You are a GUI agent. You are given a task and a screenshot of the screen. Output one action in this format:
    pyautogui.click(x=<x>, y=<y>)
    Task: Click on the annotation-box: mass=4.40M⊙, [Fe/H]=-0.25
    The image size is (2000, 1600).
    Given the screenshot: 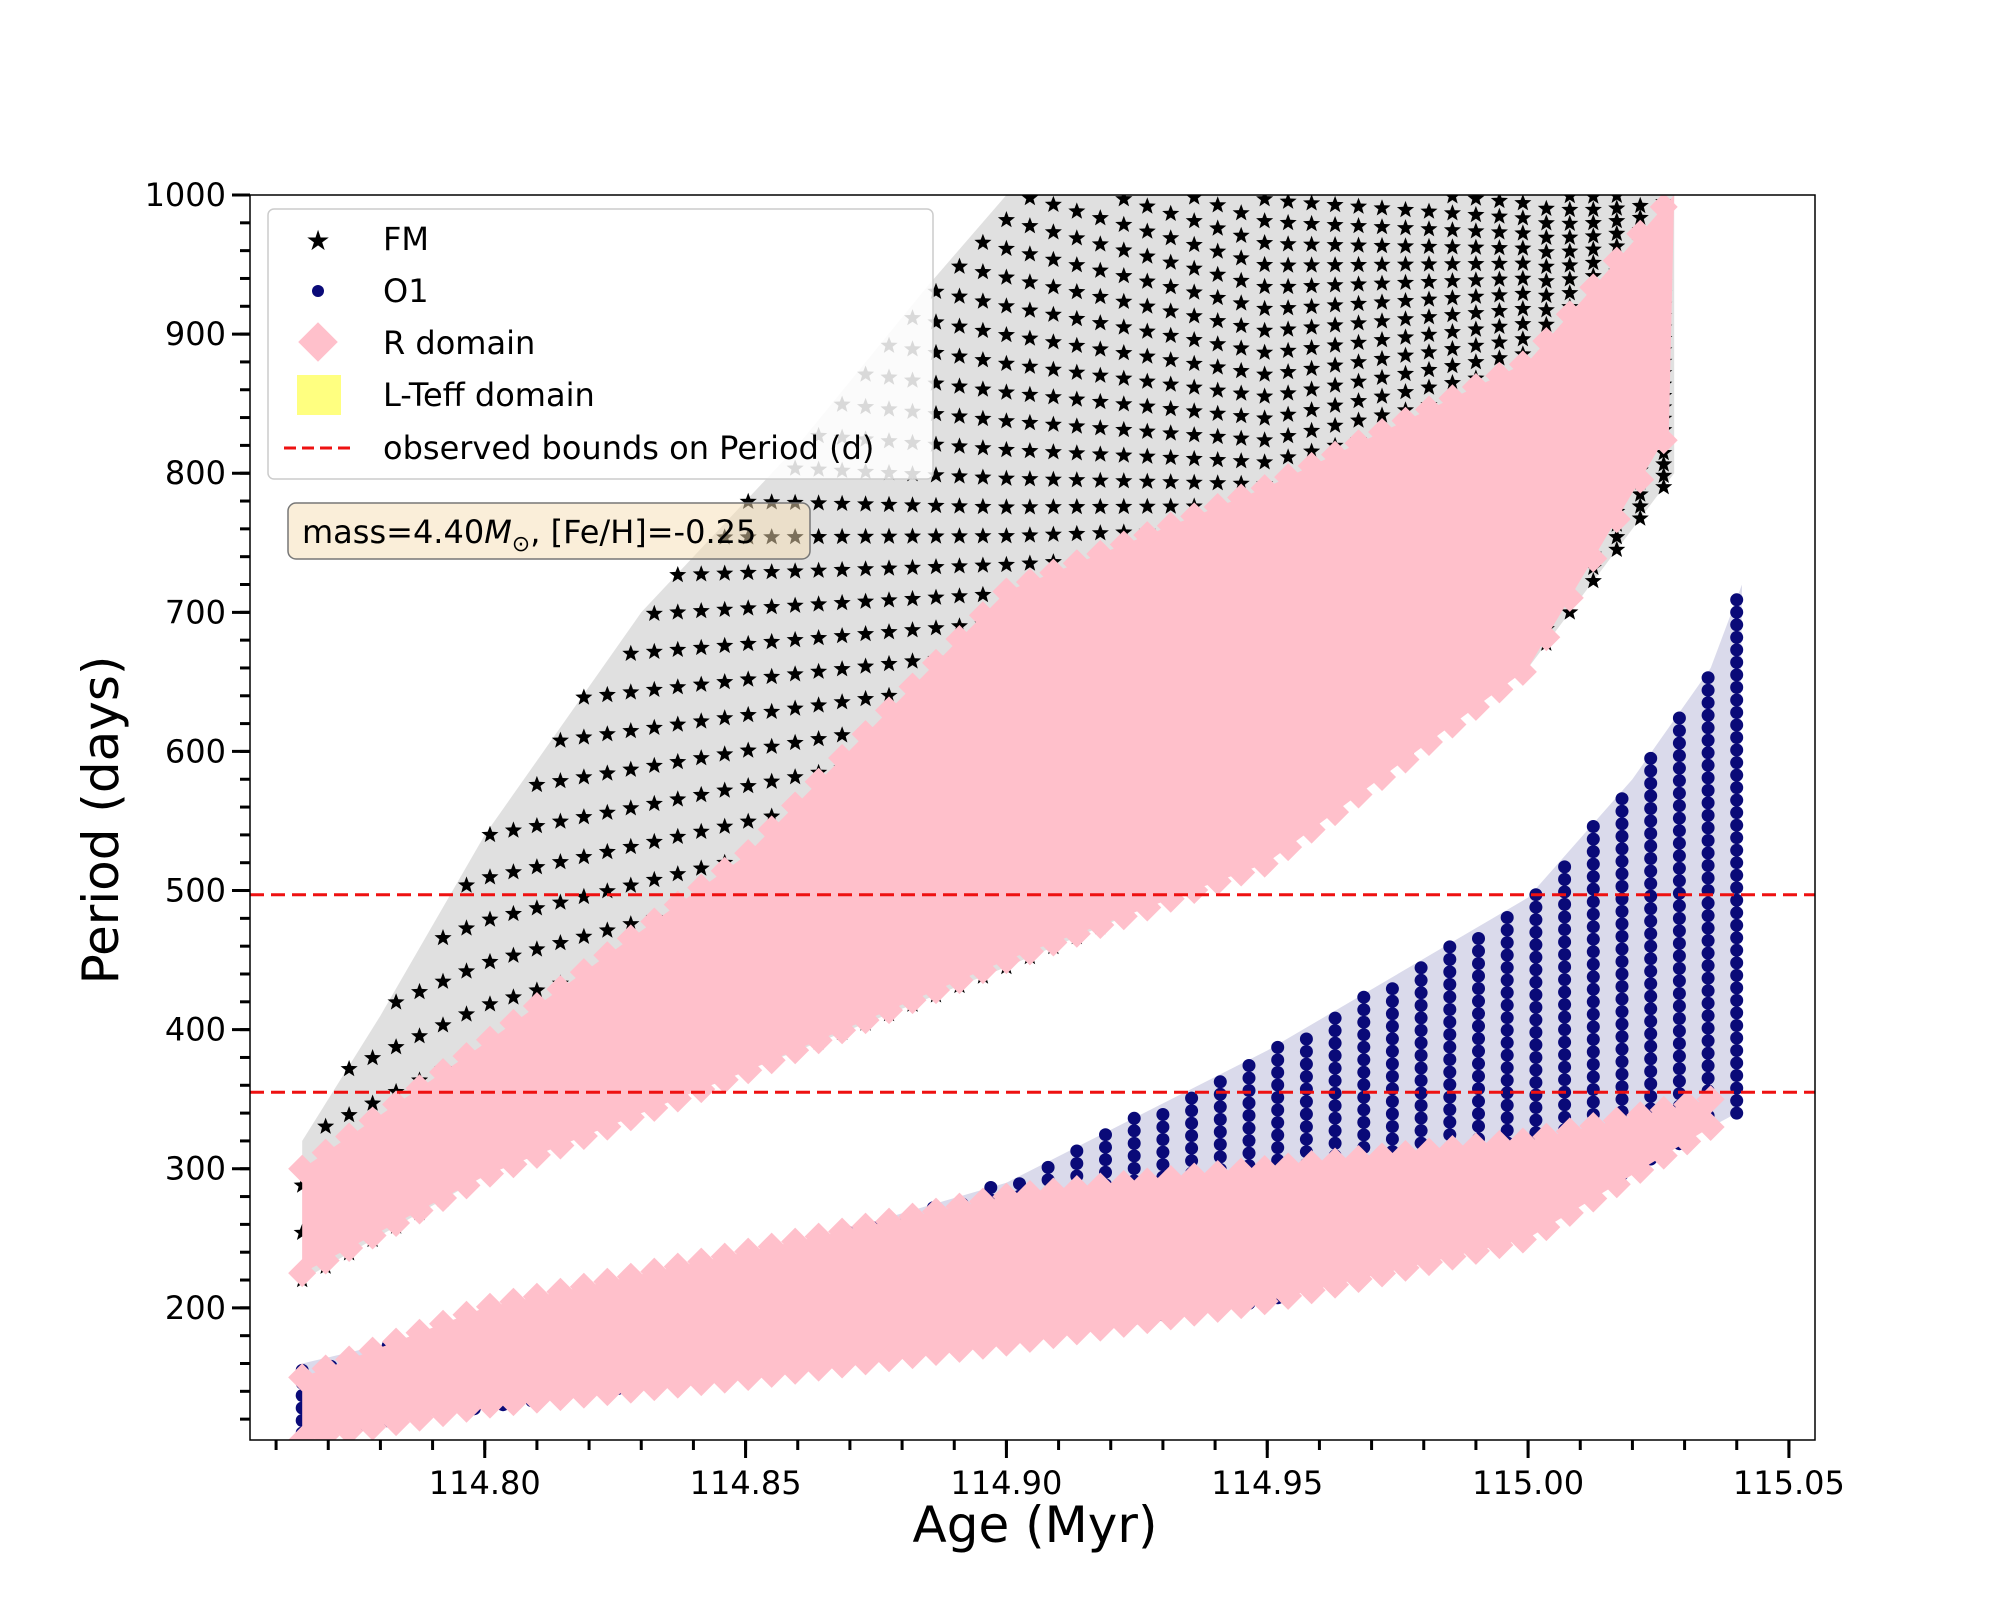 What is the action you would take?
    pyautogui.click(x=549, y=531)
    